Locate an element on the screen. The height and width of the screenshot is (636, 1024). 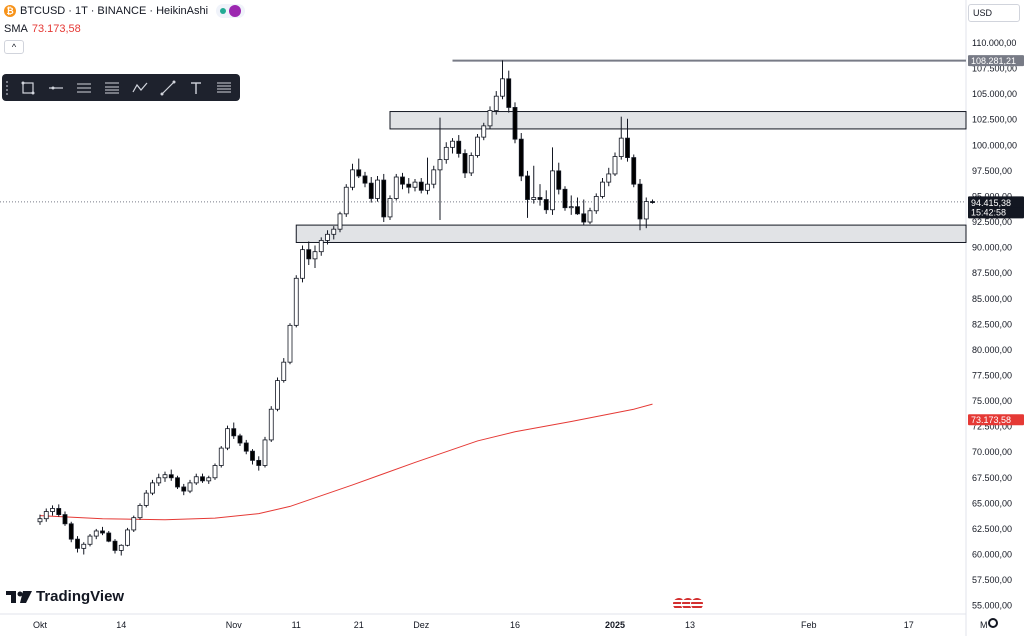
horizontal-line-tool-icon is located at coordinates (56, 88).